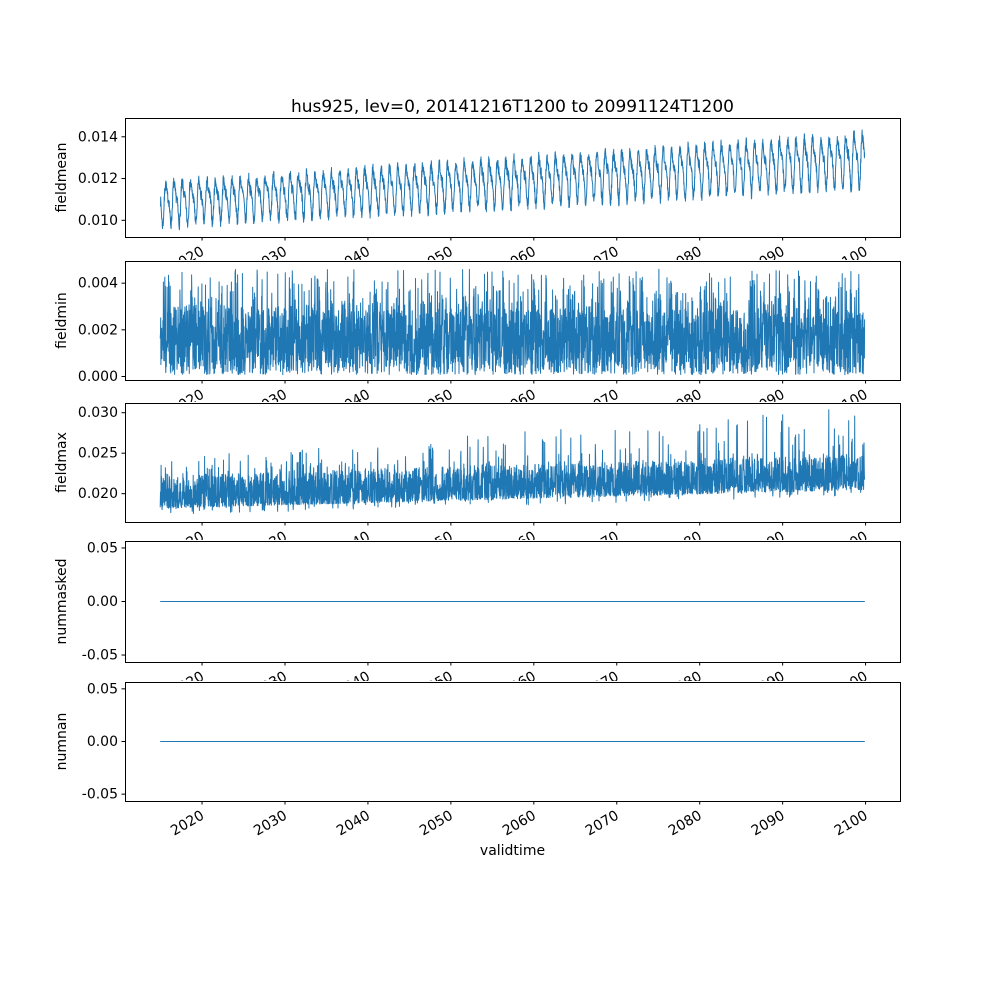 The width and height of the screenshot is (1000, 1000). What do you see at coordinates (62, 742) in the screenshot?
I see `y-axis-label: numnan` at bounding box center [62, 742].